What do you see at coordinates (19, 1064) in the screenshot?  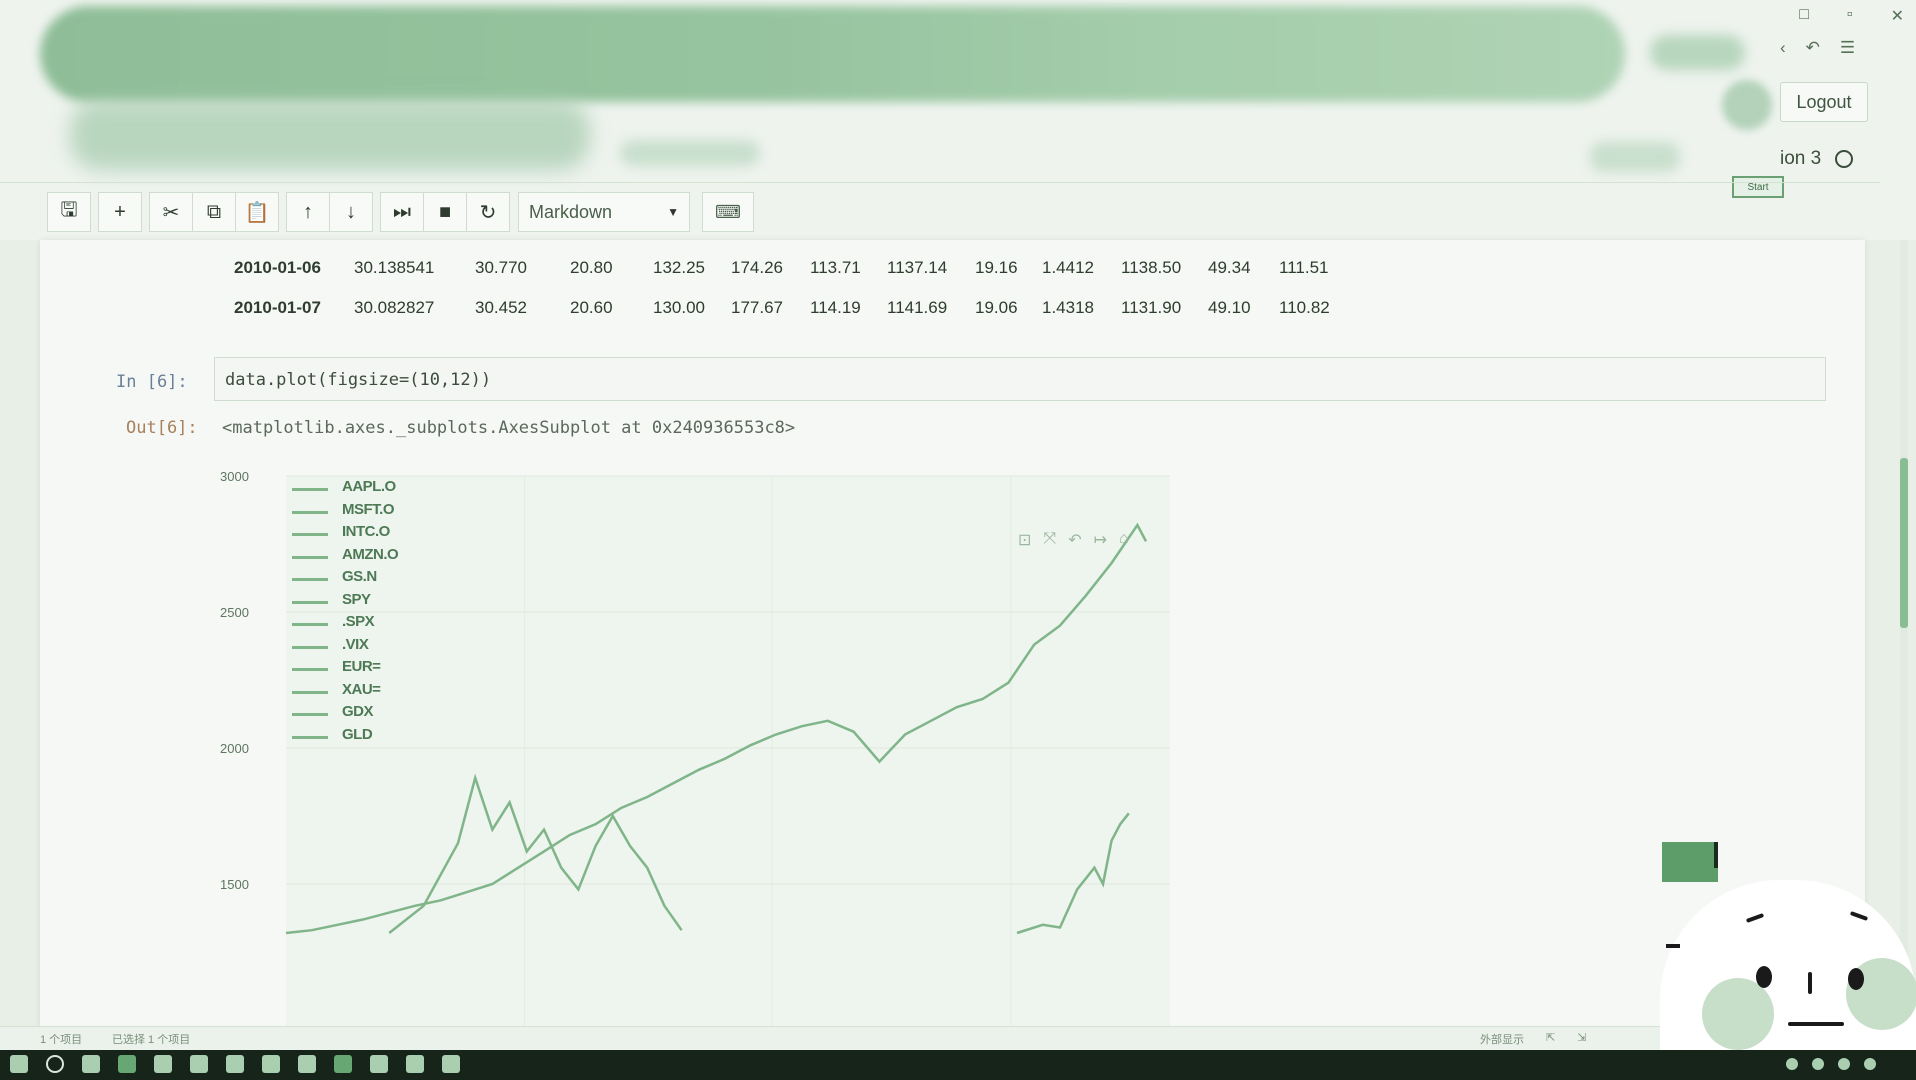 I see `start-menu-icon` at bounding box center [19, 1064].